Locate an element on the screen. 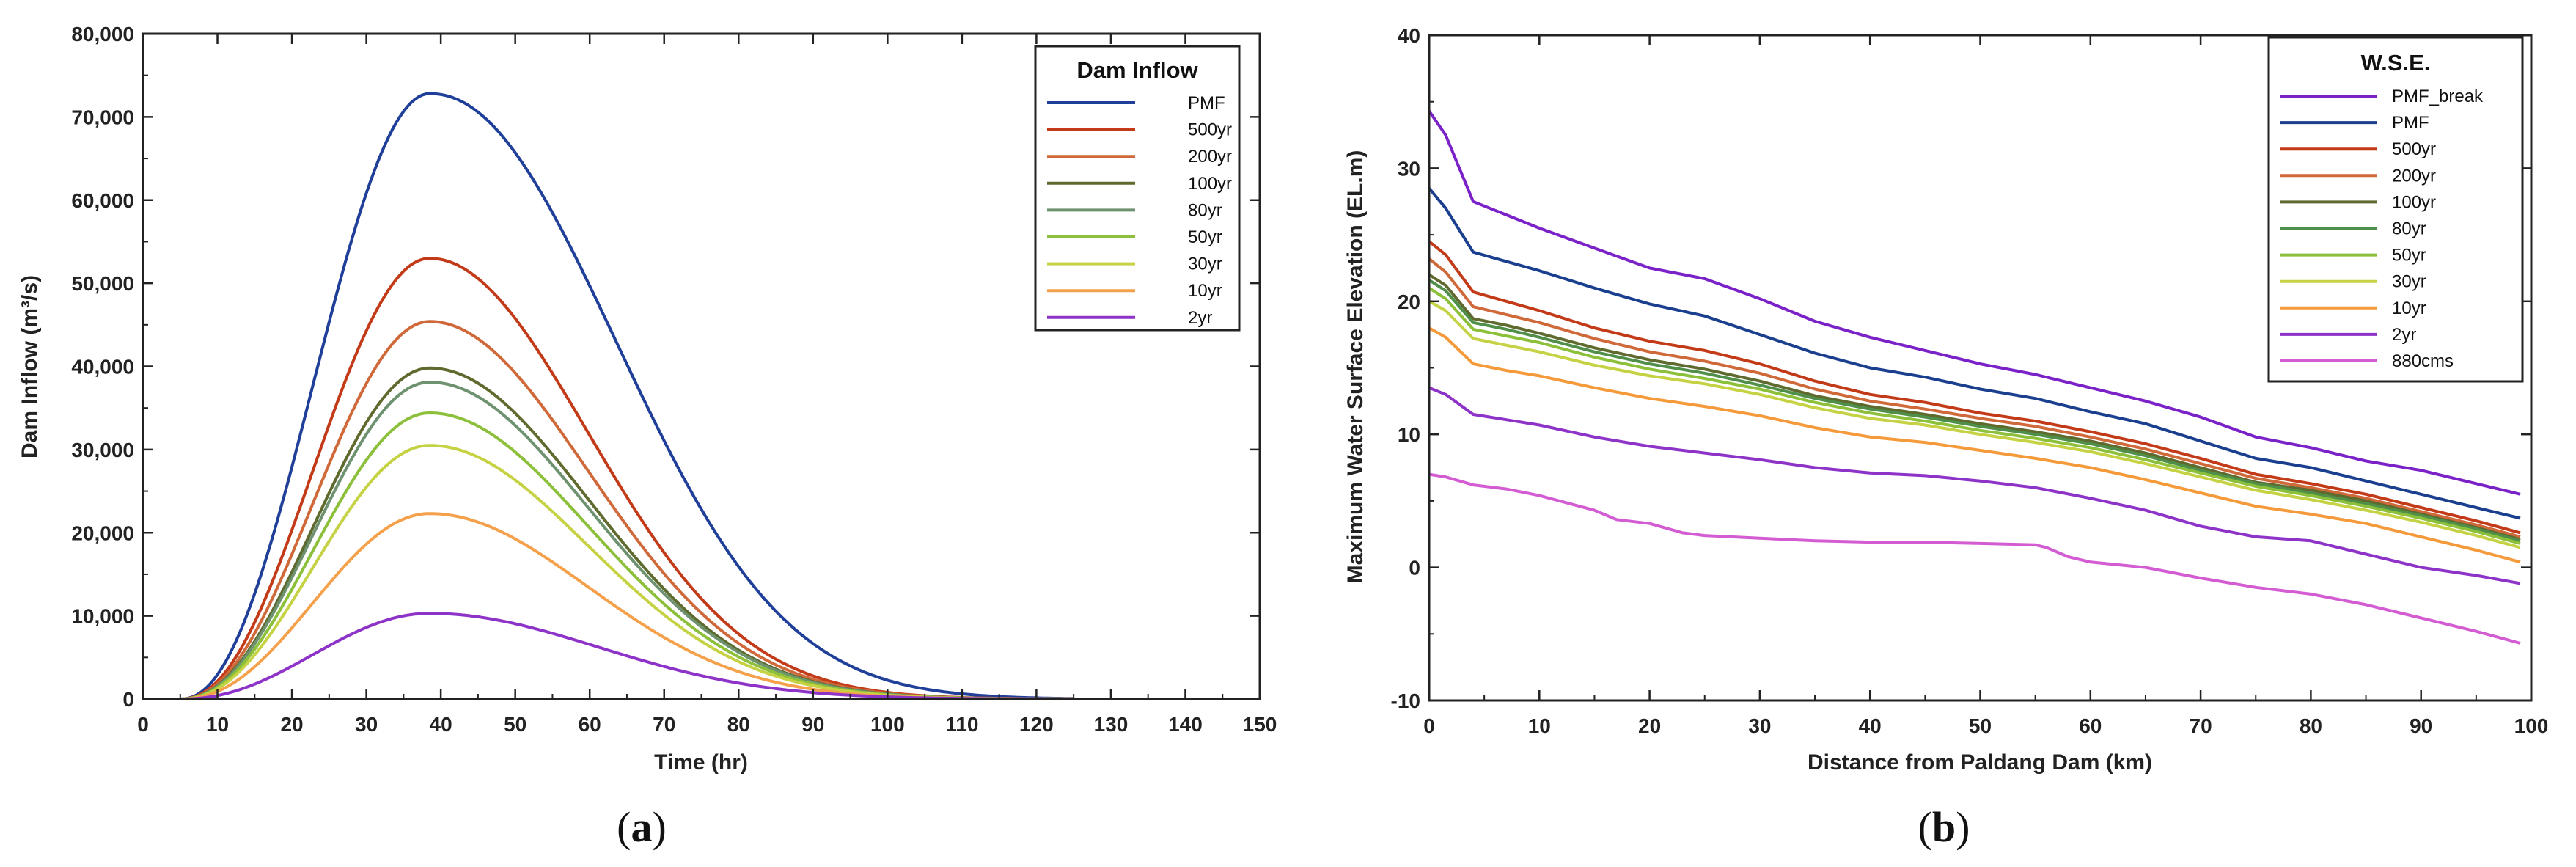  y-tick-label: 60,000 is located at coordinates (103, 200).